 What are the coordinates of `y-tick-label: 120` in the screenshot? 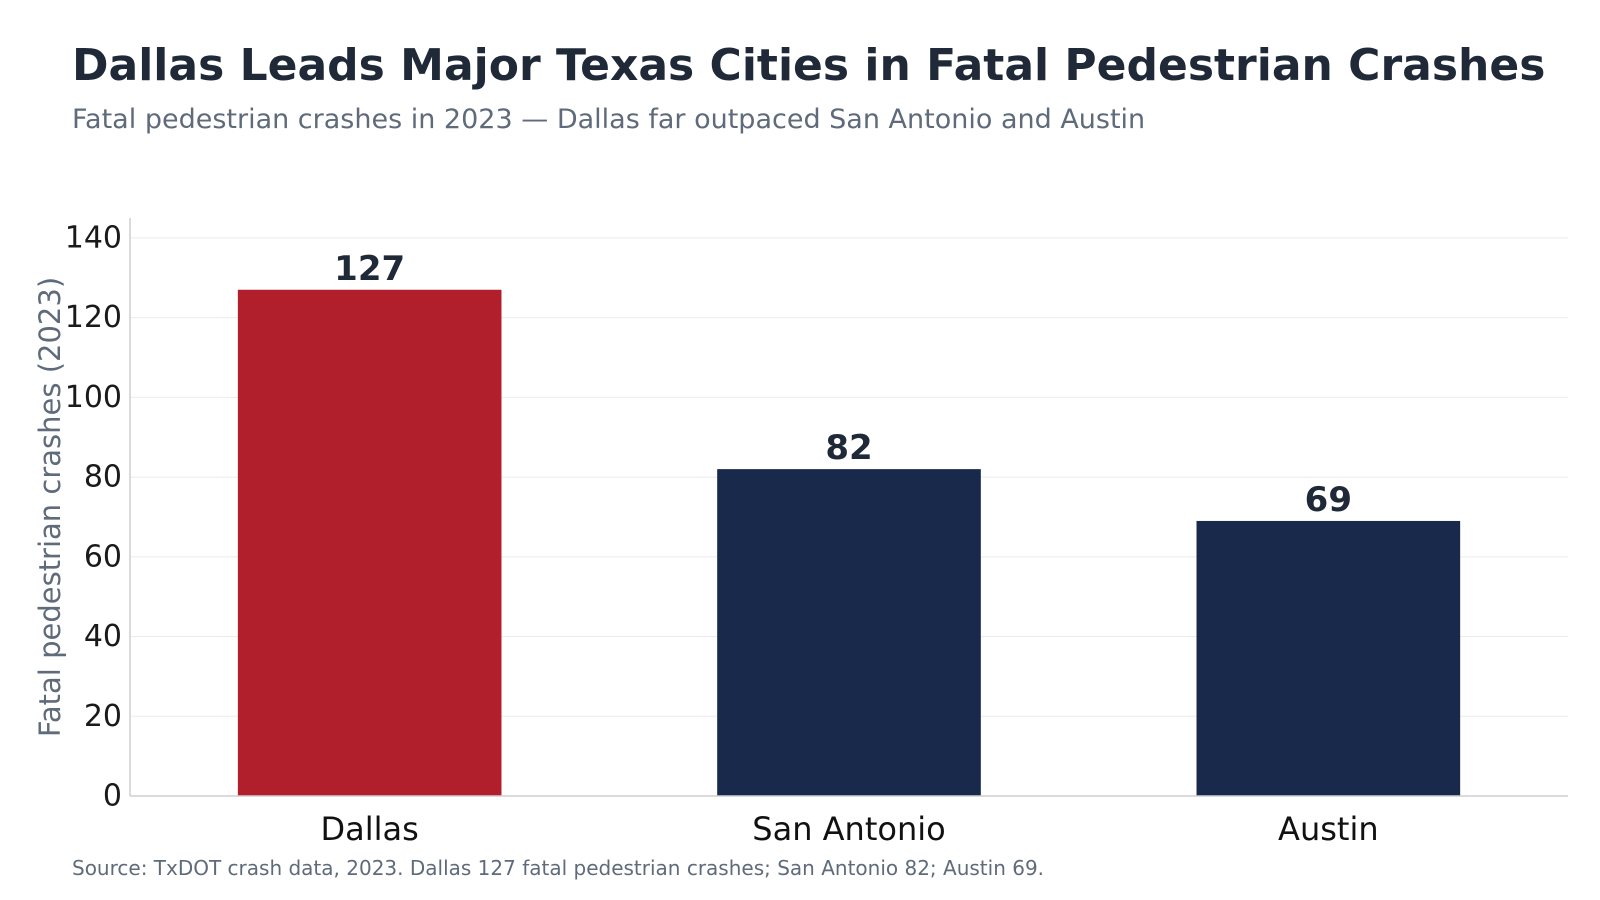 It's located at (93, 317).